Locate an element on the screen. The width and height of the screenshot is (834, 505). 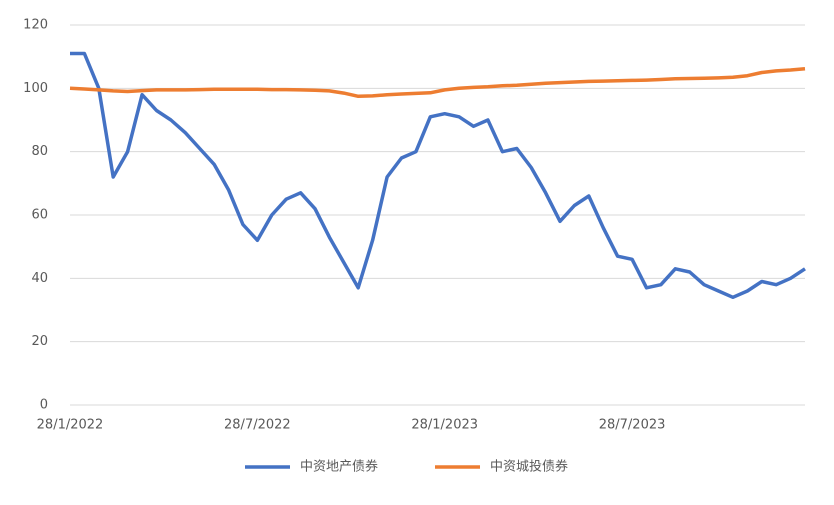
line-series is located at coordinates (437, 82).